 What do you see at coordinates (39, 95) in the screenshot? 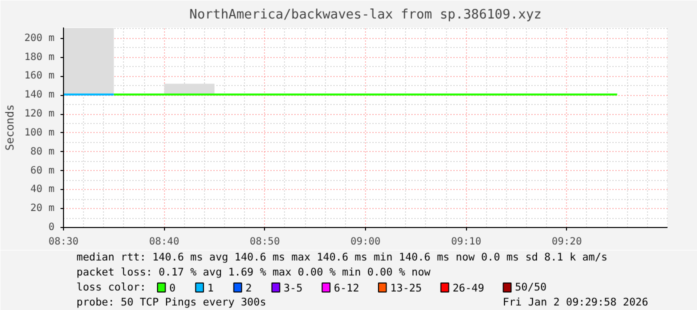
I see `y-tick-label: 140 m` at bounding box center [39, 95].